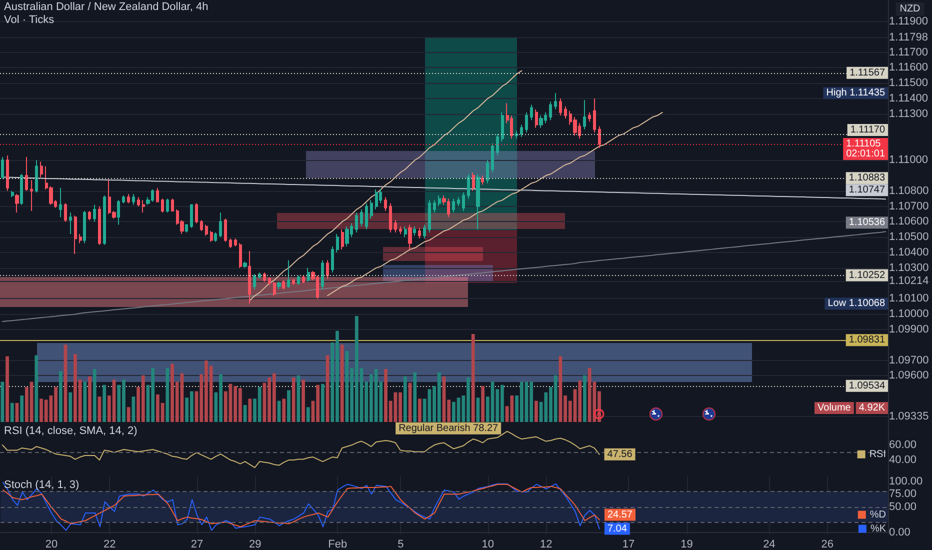  Describe the element at coordinates (903, 445) in the screenshot. I see `y-tick-label: 60.00` at that location.